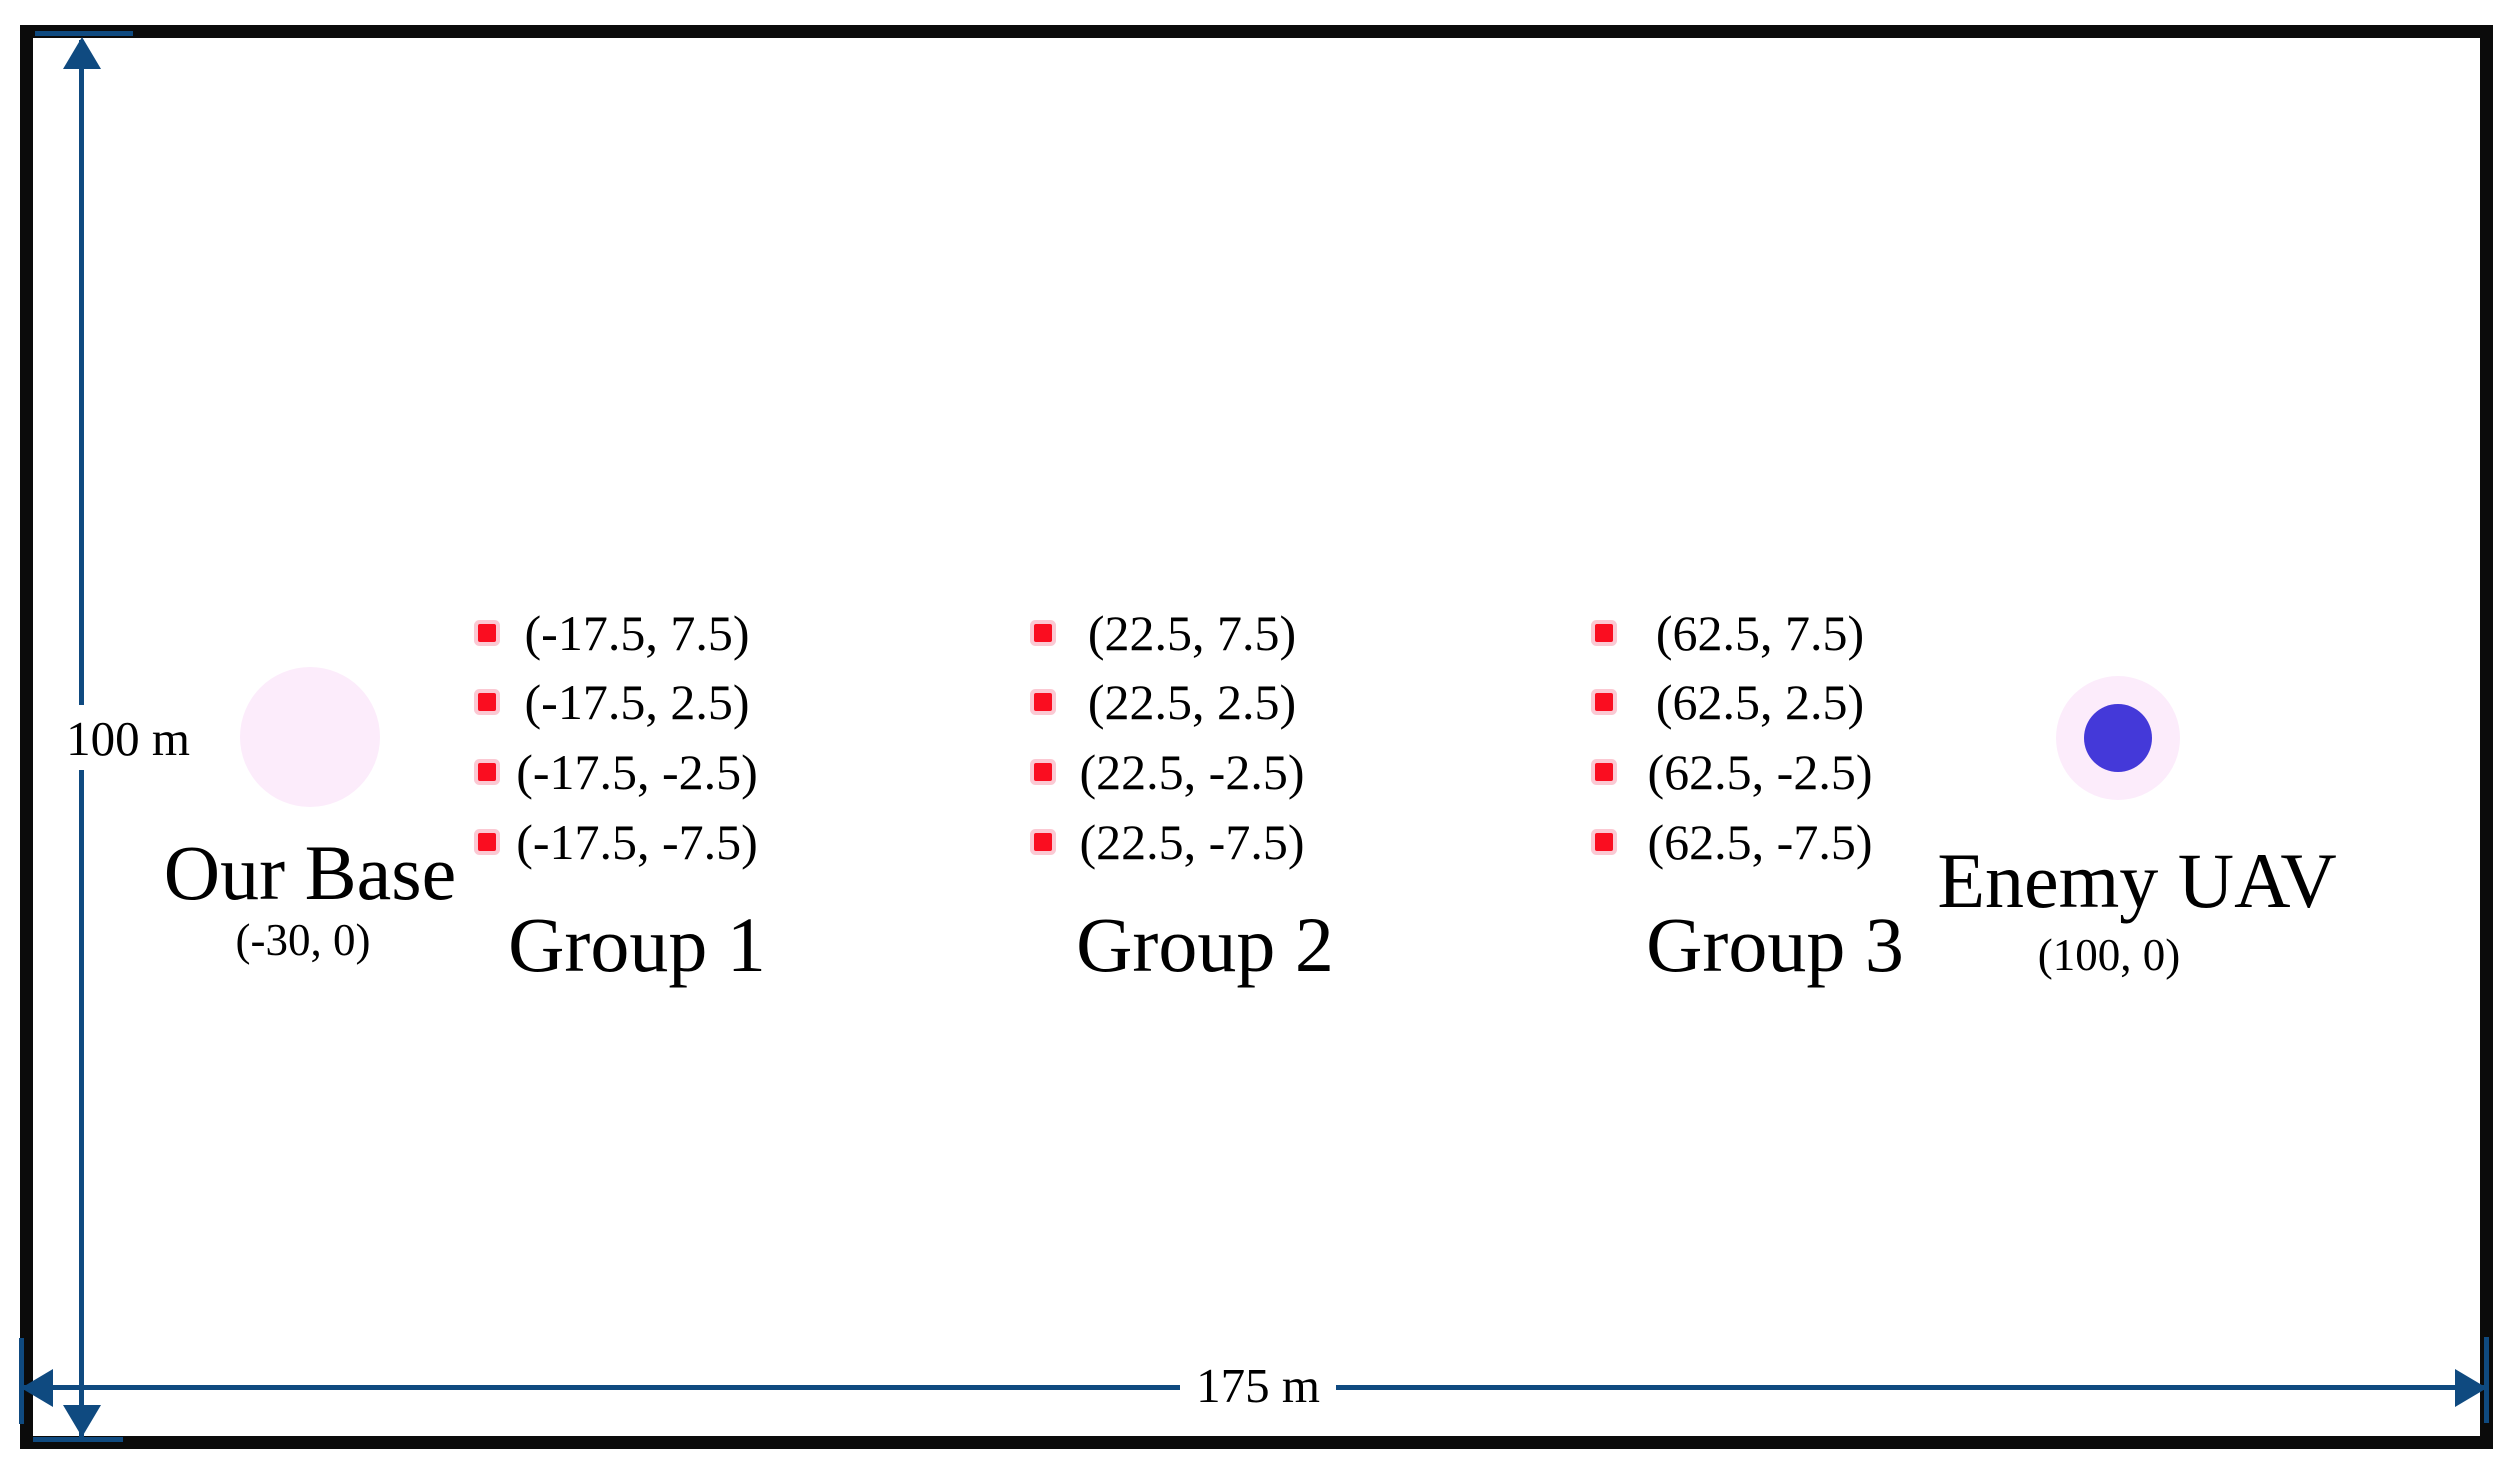  Describe the element at coordinates (81, 1103) in the screenshot. I see `height-dimension-line-lower` at that location.